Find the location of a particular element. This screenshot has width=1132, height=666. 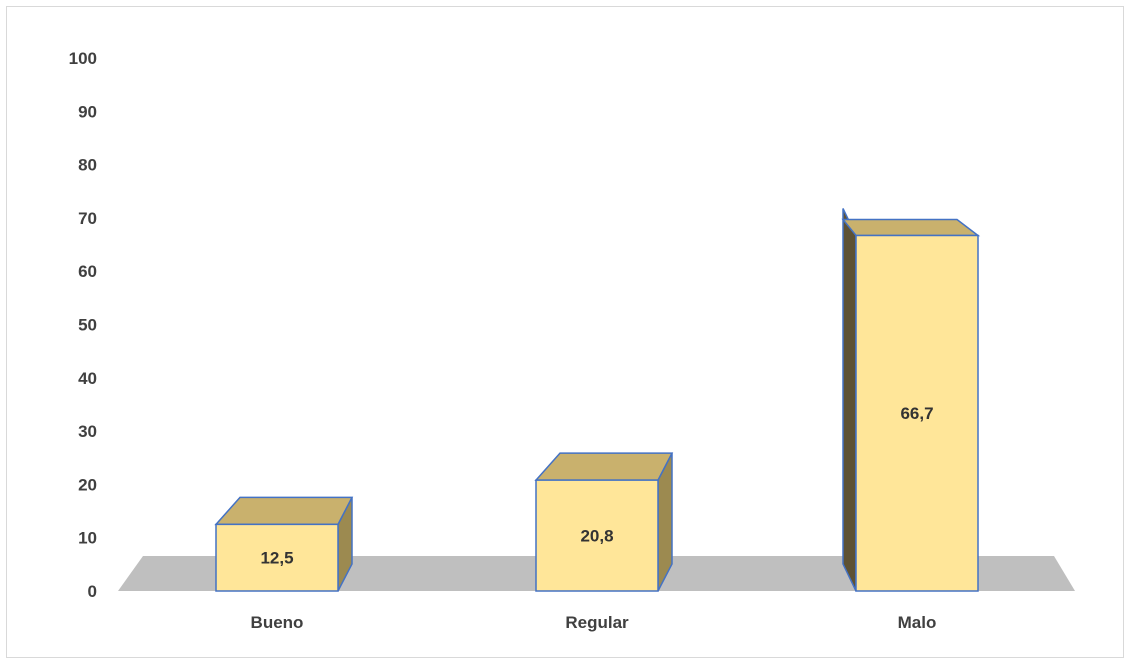

data-label: 12,5 is located at coordinates (276, 558).